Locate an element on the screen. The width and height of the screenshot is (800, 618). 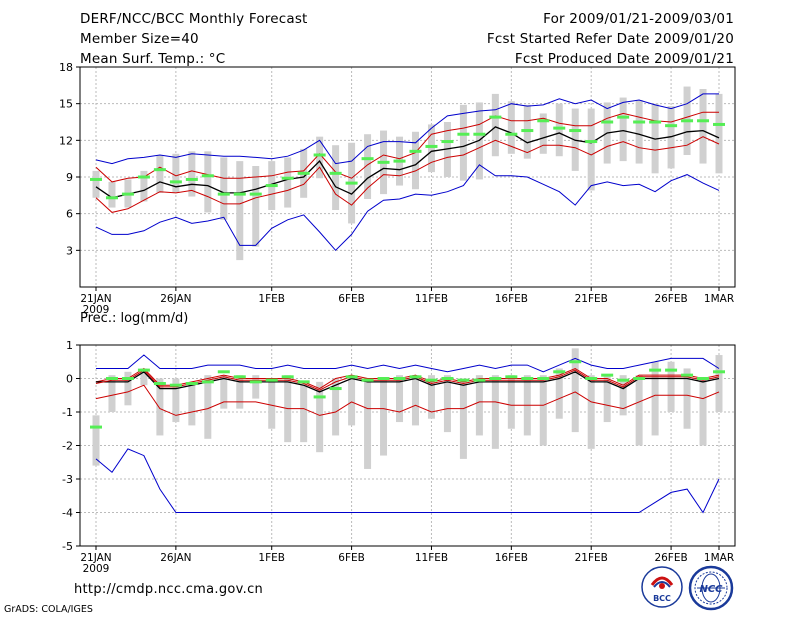
precip-series-lower is located at coordinates (407, 400).